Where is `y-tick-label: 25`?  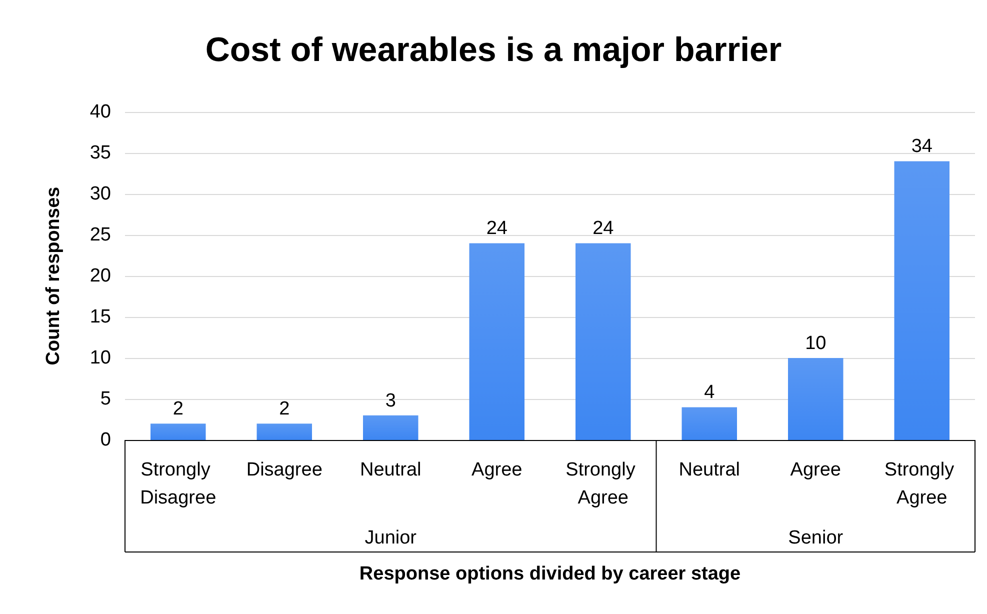 y-tick-label: 25 is located at coordinates (100, 235).